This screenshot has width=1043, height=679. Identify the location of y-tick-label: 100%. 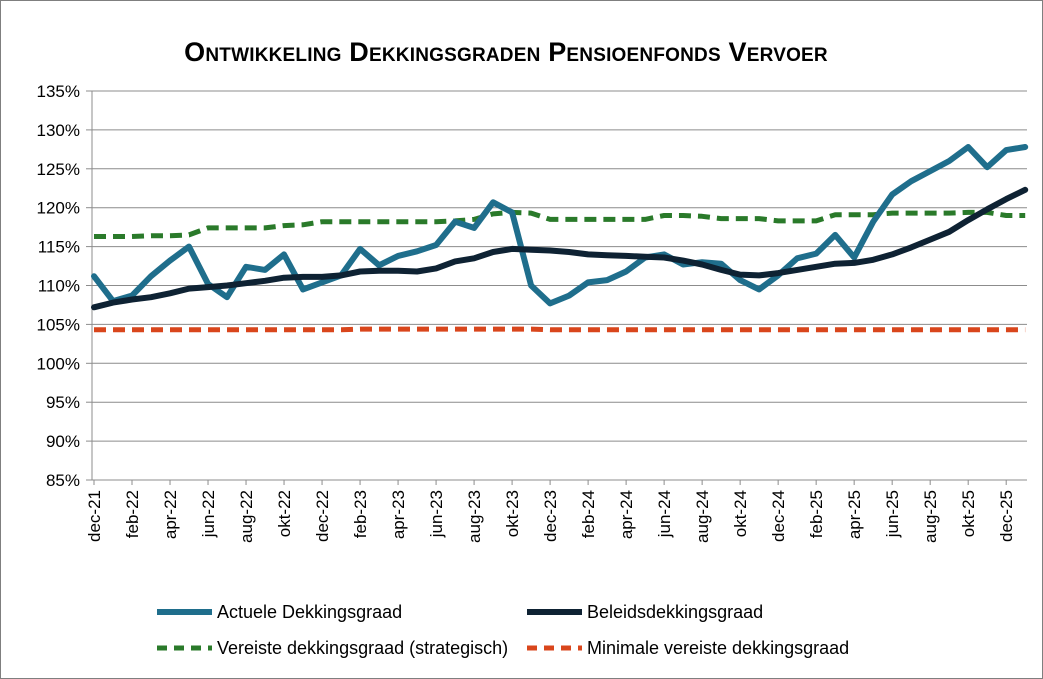
(58, 363).